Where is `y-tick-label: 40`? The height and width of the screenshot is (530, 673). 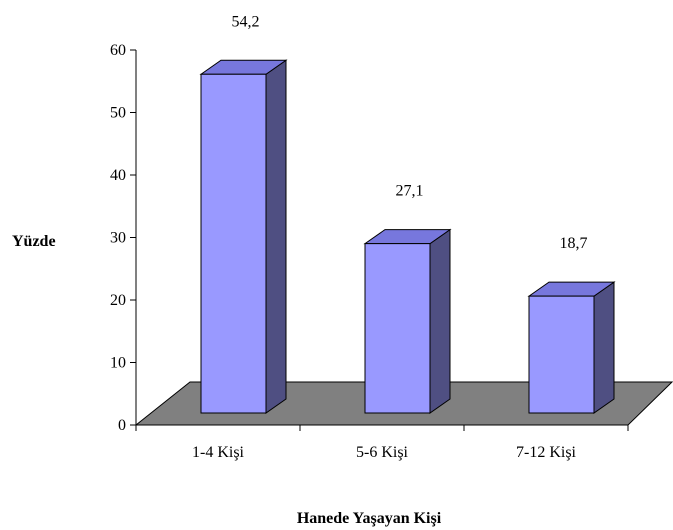
y-tick-label: 40 is located at coordinates (118, 175).